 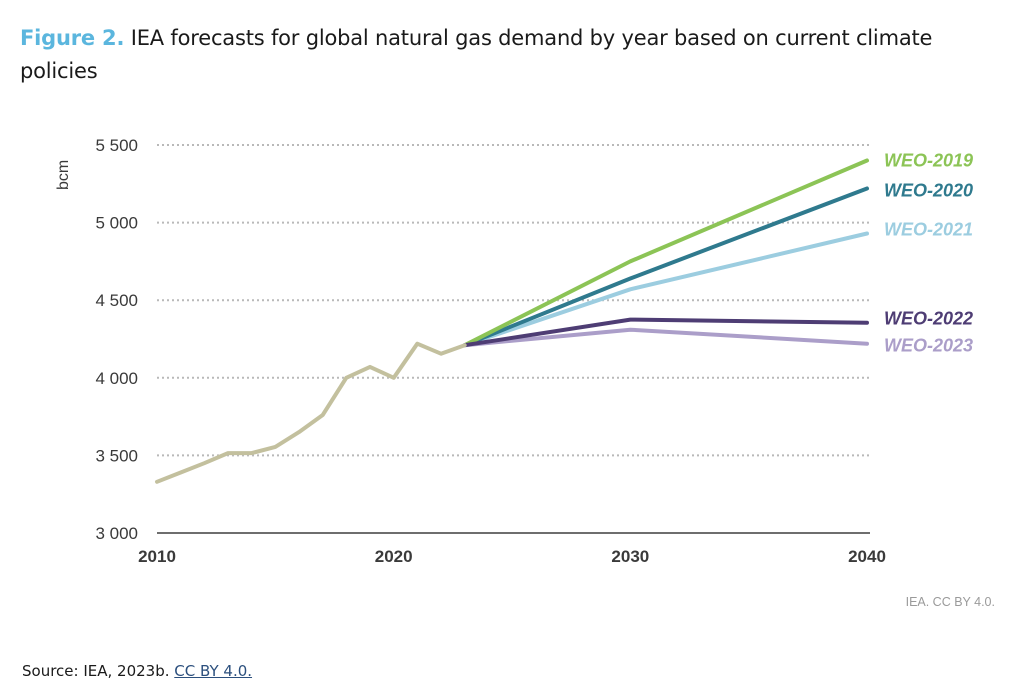 What do you see at coordinates (116, 300) in the screenshot?
I see `y-tick-label: 4 500` at bounding box center [116, 300].